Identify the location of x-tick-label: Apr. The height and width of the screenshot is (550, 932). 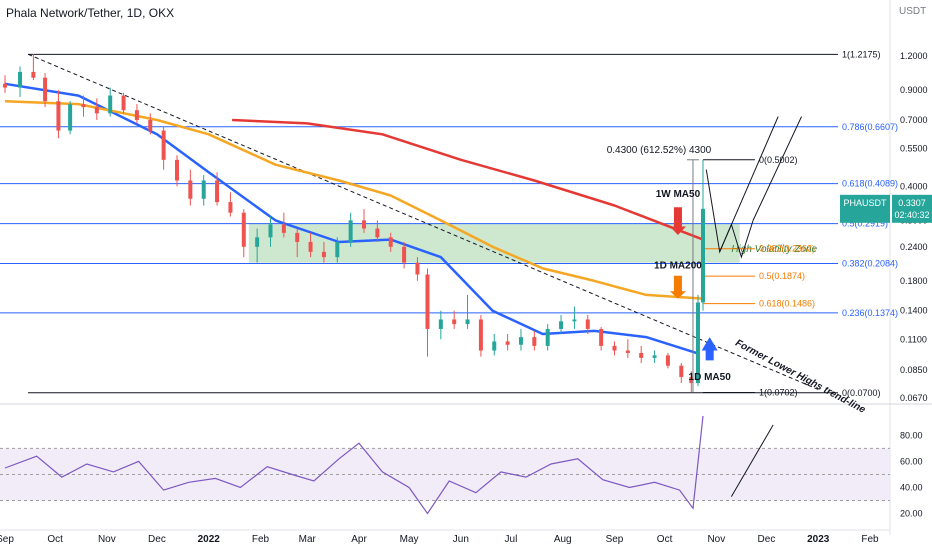
(359, 539).